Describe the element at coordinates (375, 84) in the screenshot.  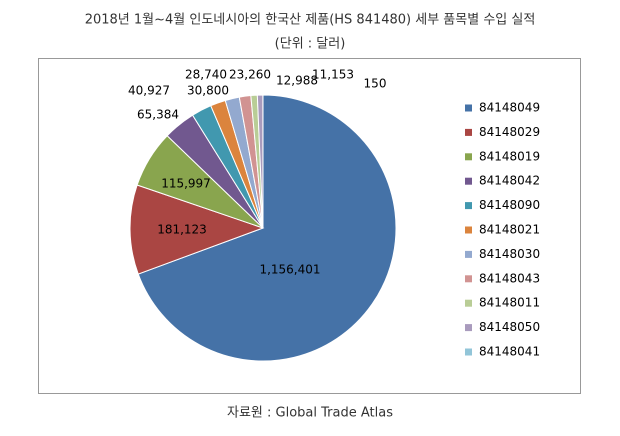
I see `data-label: 150` at that location.